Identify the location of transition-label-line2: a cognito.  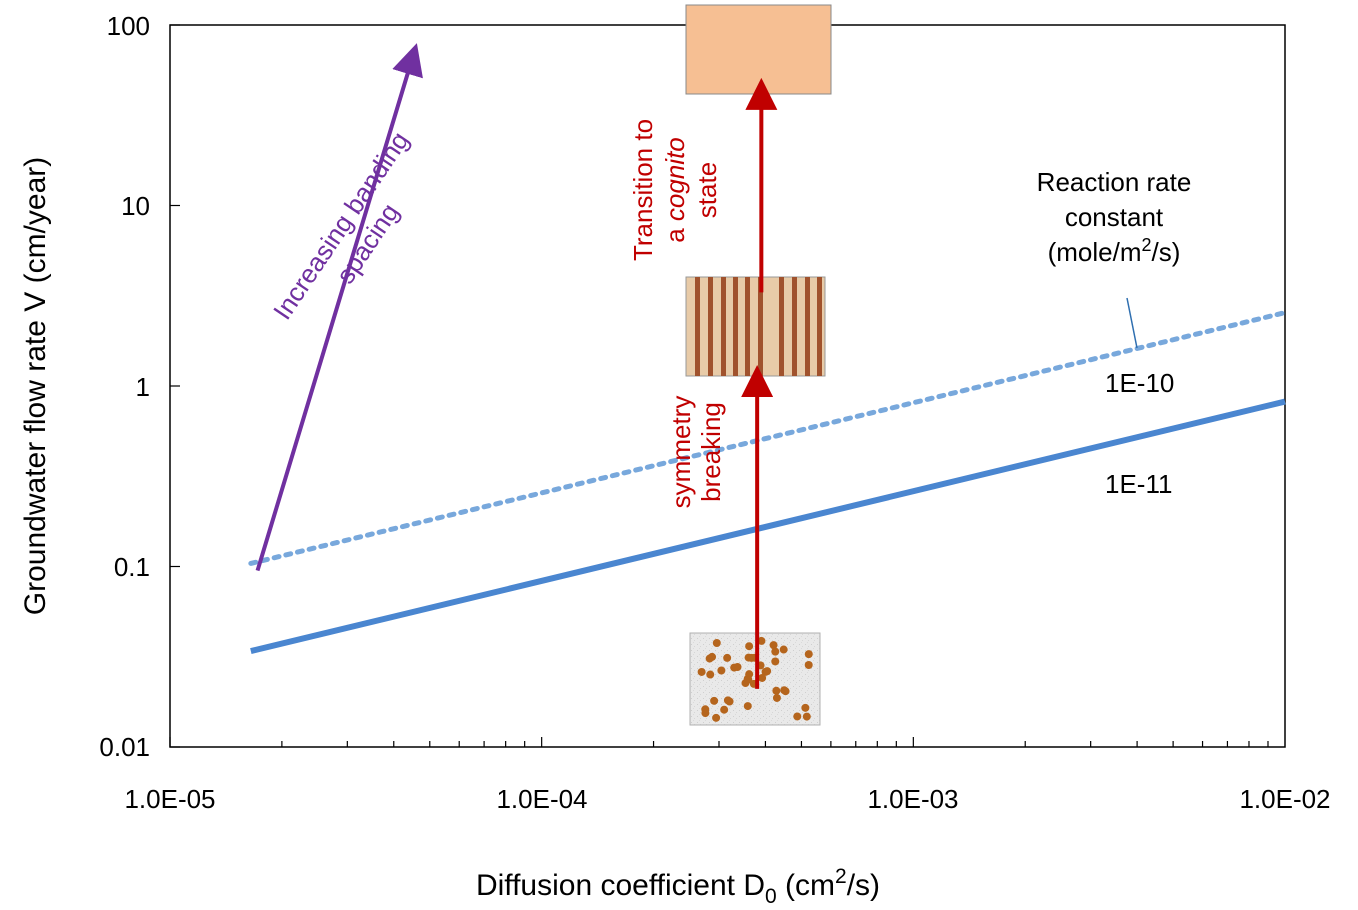
(675, 190).